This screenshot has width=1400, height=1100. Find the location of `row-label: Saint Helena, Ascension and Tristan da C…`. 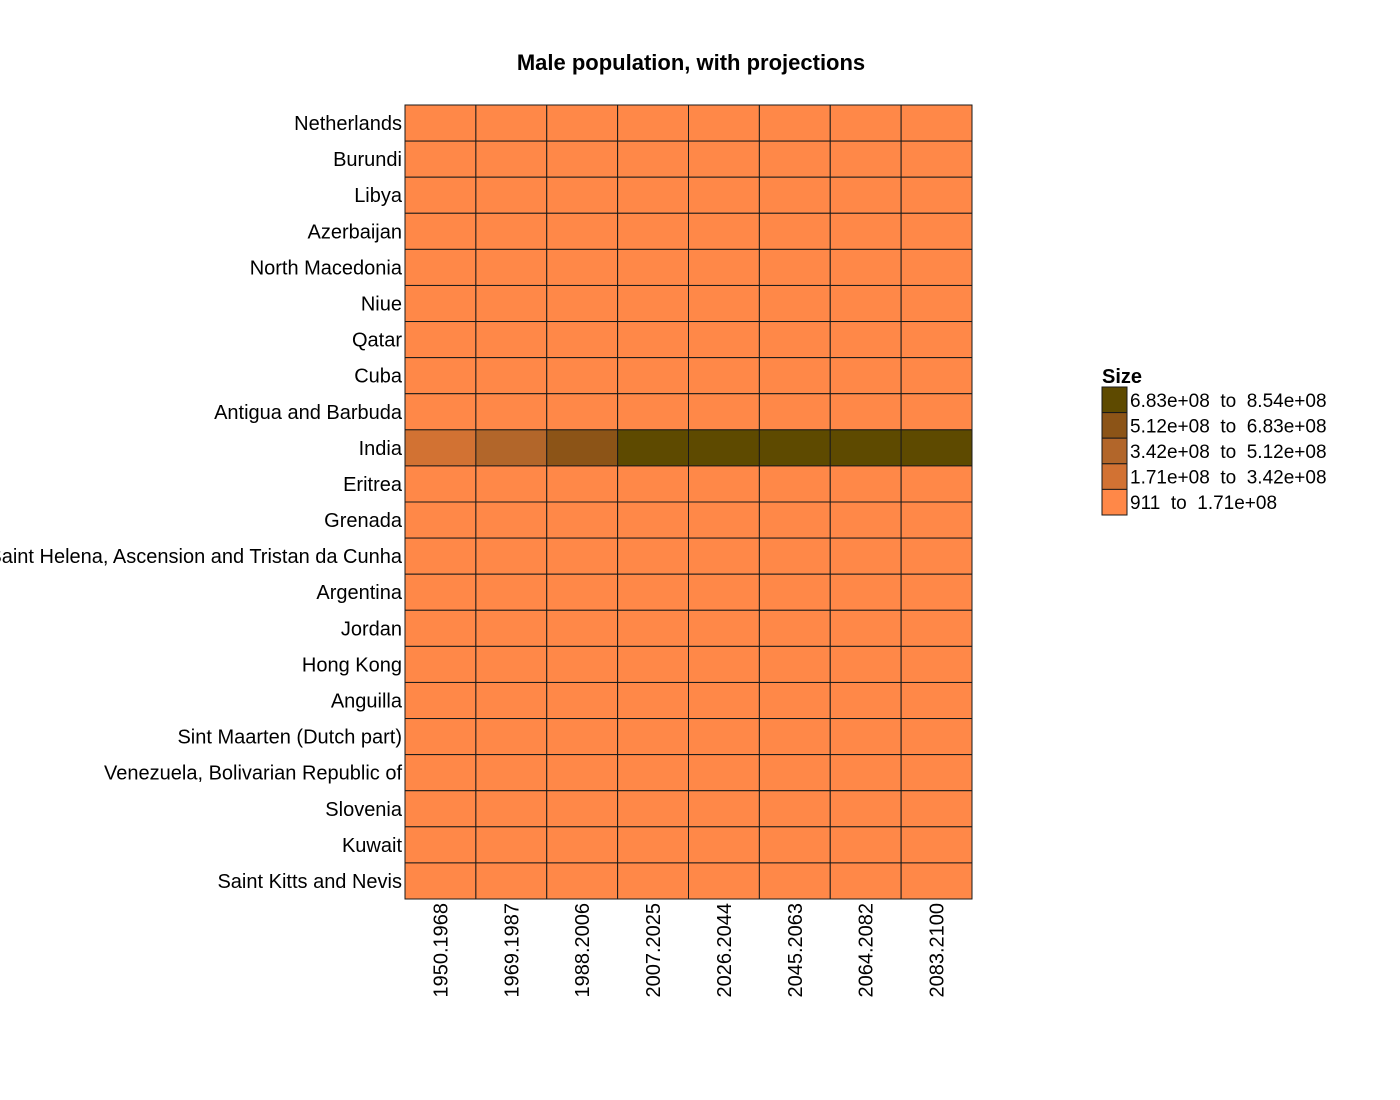

row-label: Saint Helena, Ascension and Tristan da C… is located at coordinates (201, 557).